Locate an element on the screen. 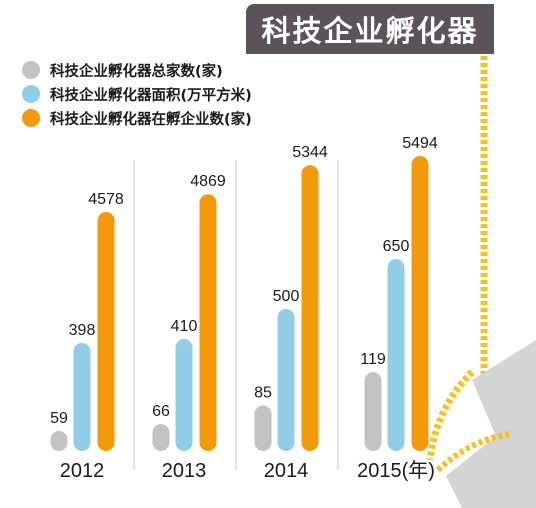  value-label-area-3: 650 is located at coordinates (396, 246).